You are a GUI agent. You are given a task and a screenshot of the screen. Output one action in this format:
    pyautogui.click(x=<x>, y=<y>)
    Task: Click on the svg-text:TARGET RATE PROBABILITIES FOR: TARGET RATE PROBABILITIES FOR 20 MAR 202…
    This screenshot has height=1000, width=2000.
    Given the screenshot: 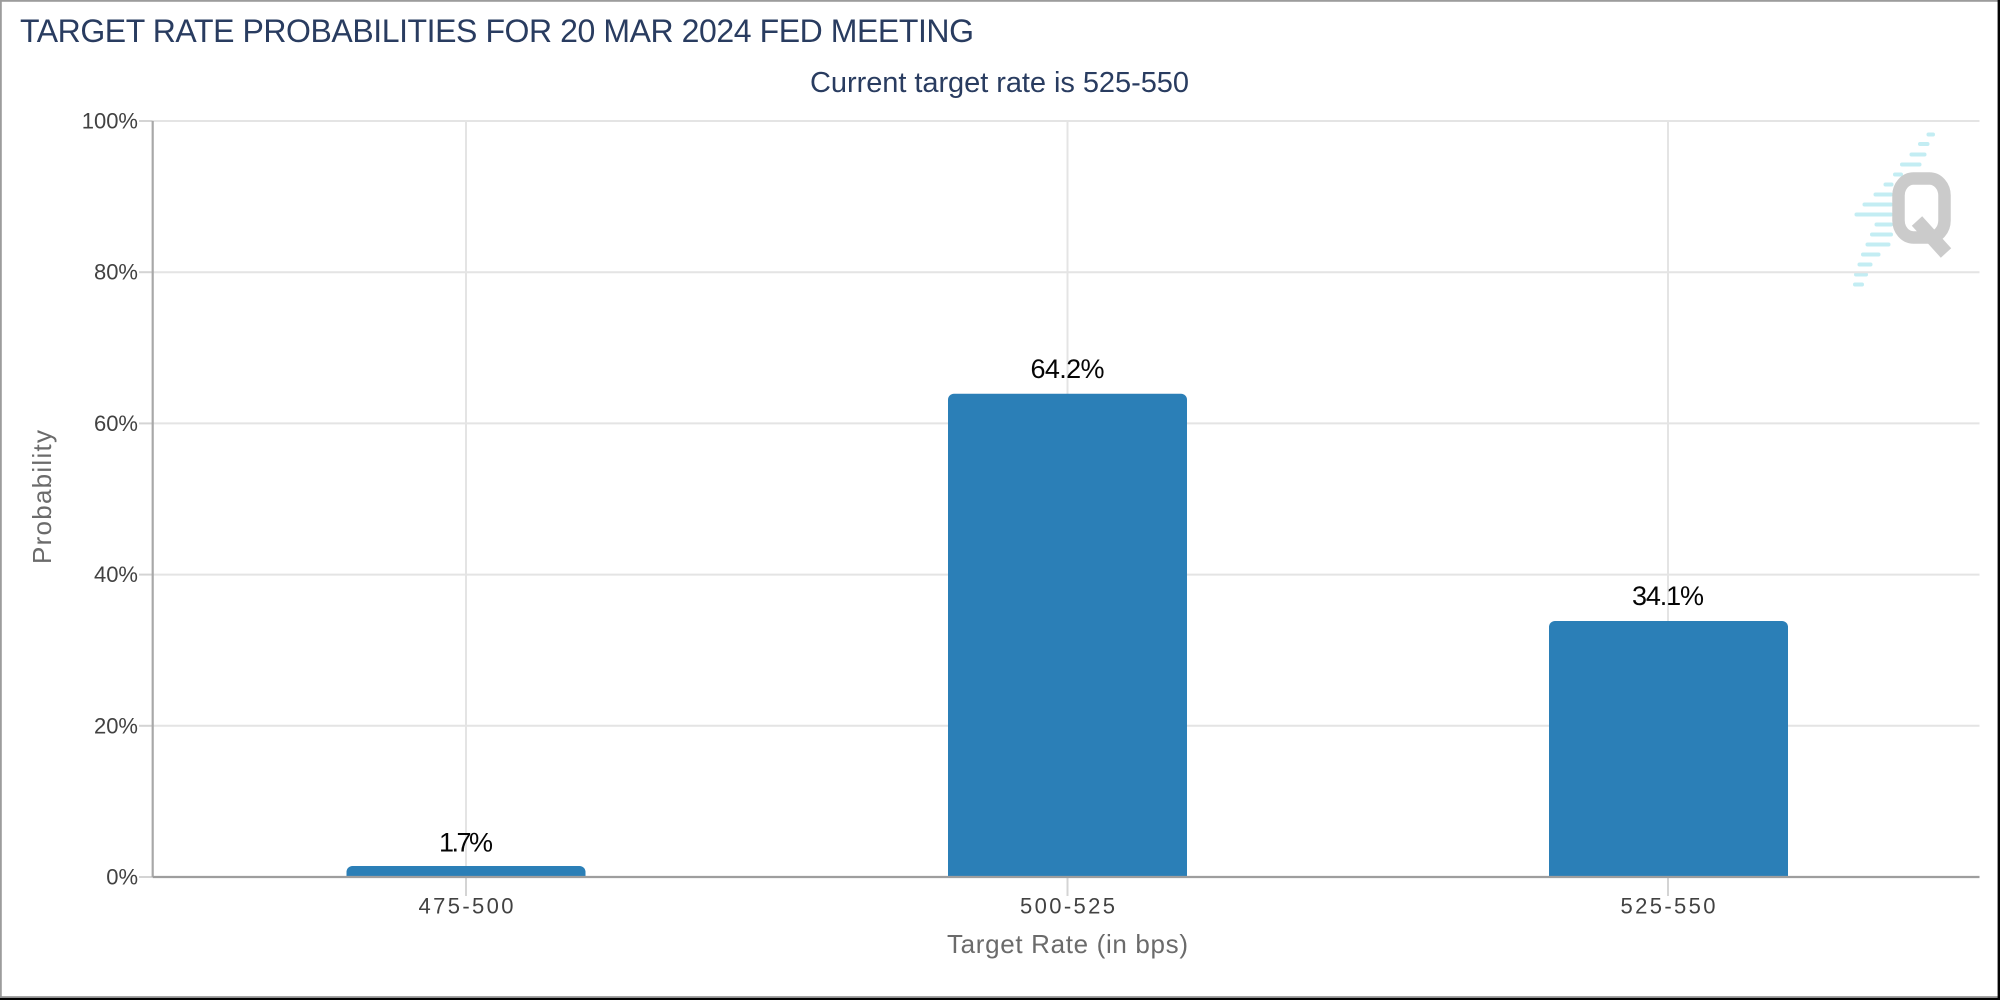 What is the action you would take?
    pyautogui.click(x=497, y=31)
    